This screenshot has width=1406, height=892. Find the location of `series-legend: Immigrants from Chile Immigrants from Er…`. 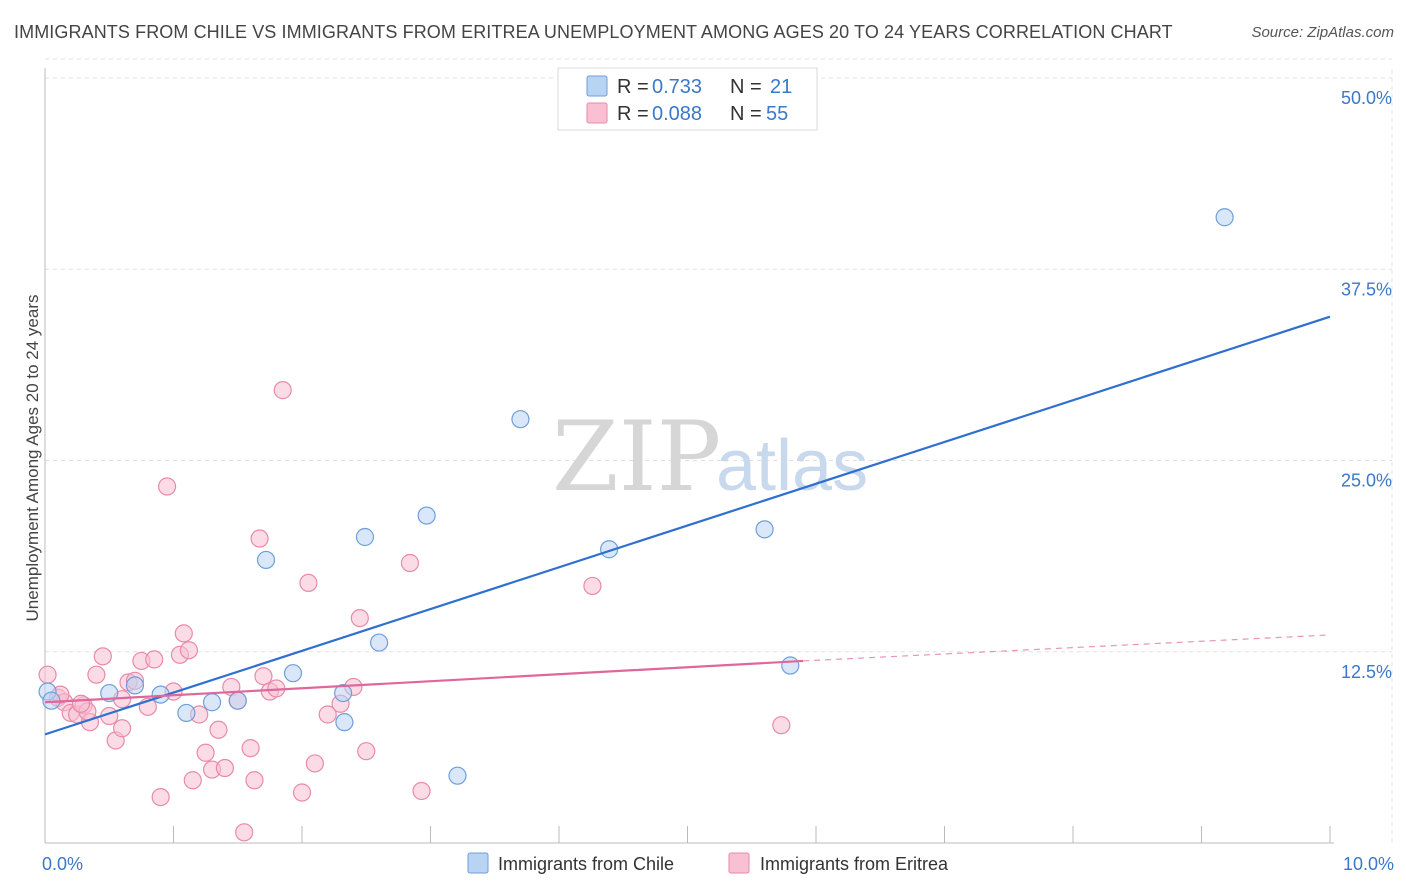

series-legend: Immigrants from Chile Immigrants from Er… is located at coordinates (708, 863).